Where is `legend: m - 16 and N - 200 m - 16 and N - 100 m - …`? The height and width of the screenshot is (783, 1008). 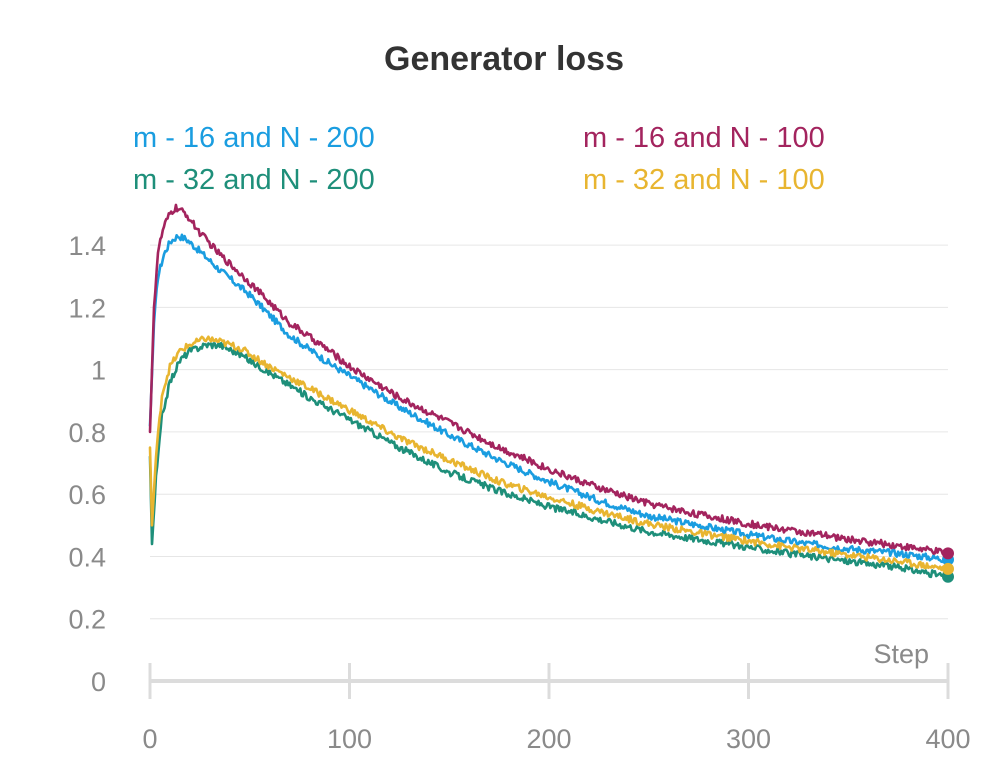 legend: m - 16 and N - 200 m - 16 and N - 100 m - … is located at coordinates (479, 159).